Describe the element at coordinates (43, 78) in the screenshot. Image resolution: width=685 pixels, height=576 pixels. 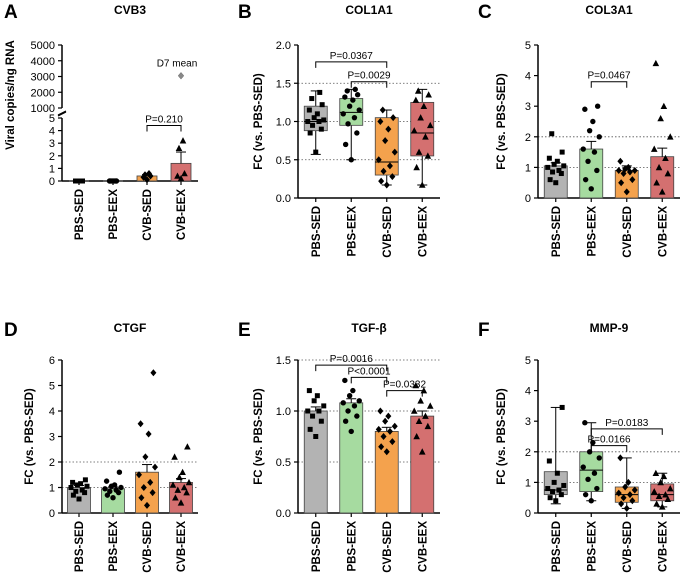
I see `y-tick-label: 3000` at that location.